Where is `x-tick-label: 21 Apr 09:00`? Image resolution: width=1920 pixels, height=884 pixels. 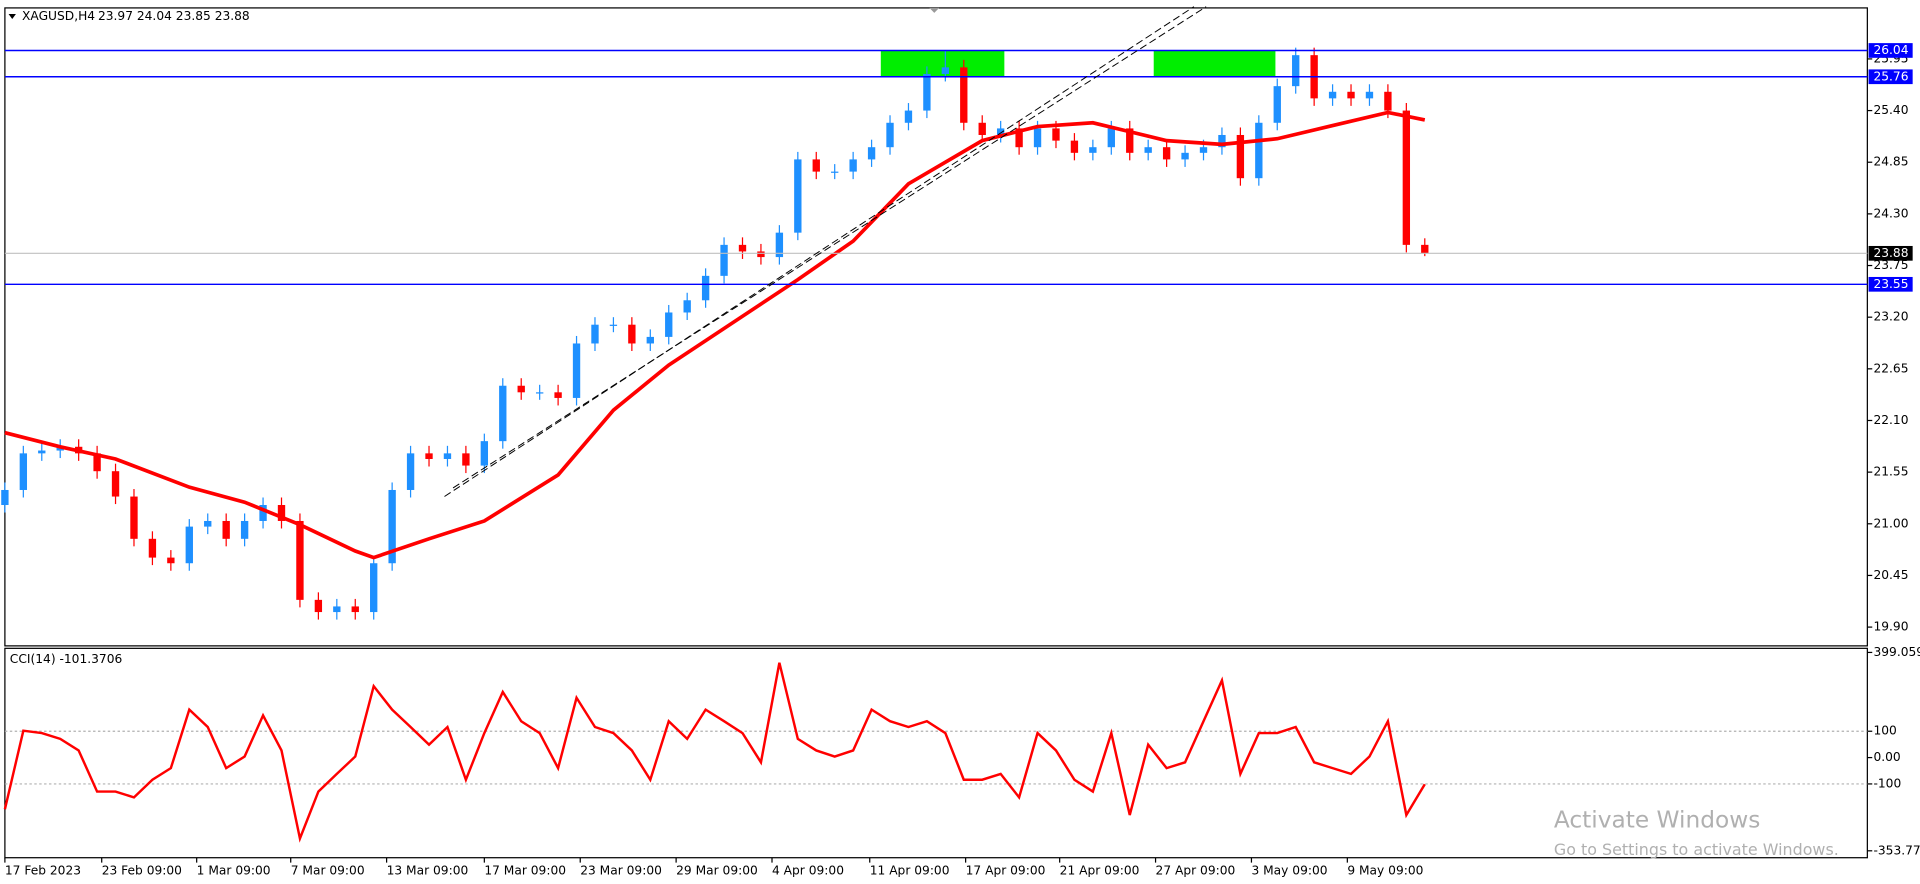 x-tick-label: 21 Apr 09:00 is located at coordinates (1100, 871).